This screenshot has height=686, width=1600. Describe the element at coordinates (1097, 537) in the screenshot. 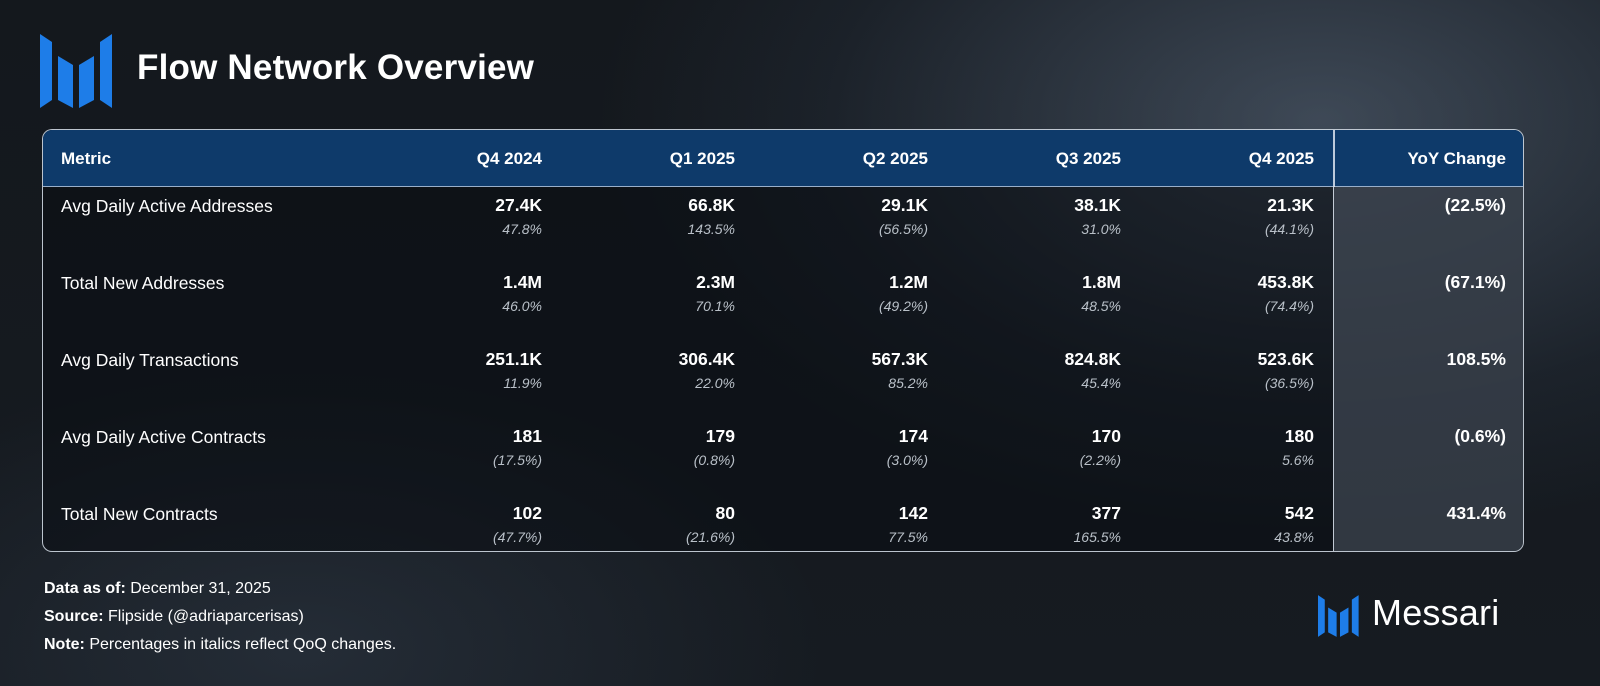

I see `qoq-cell: 165.5%` at that location.